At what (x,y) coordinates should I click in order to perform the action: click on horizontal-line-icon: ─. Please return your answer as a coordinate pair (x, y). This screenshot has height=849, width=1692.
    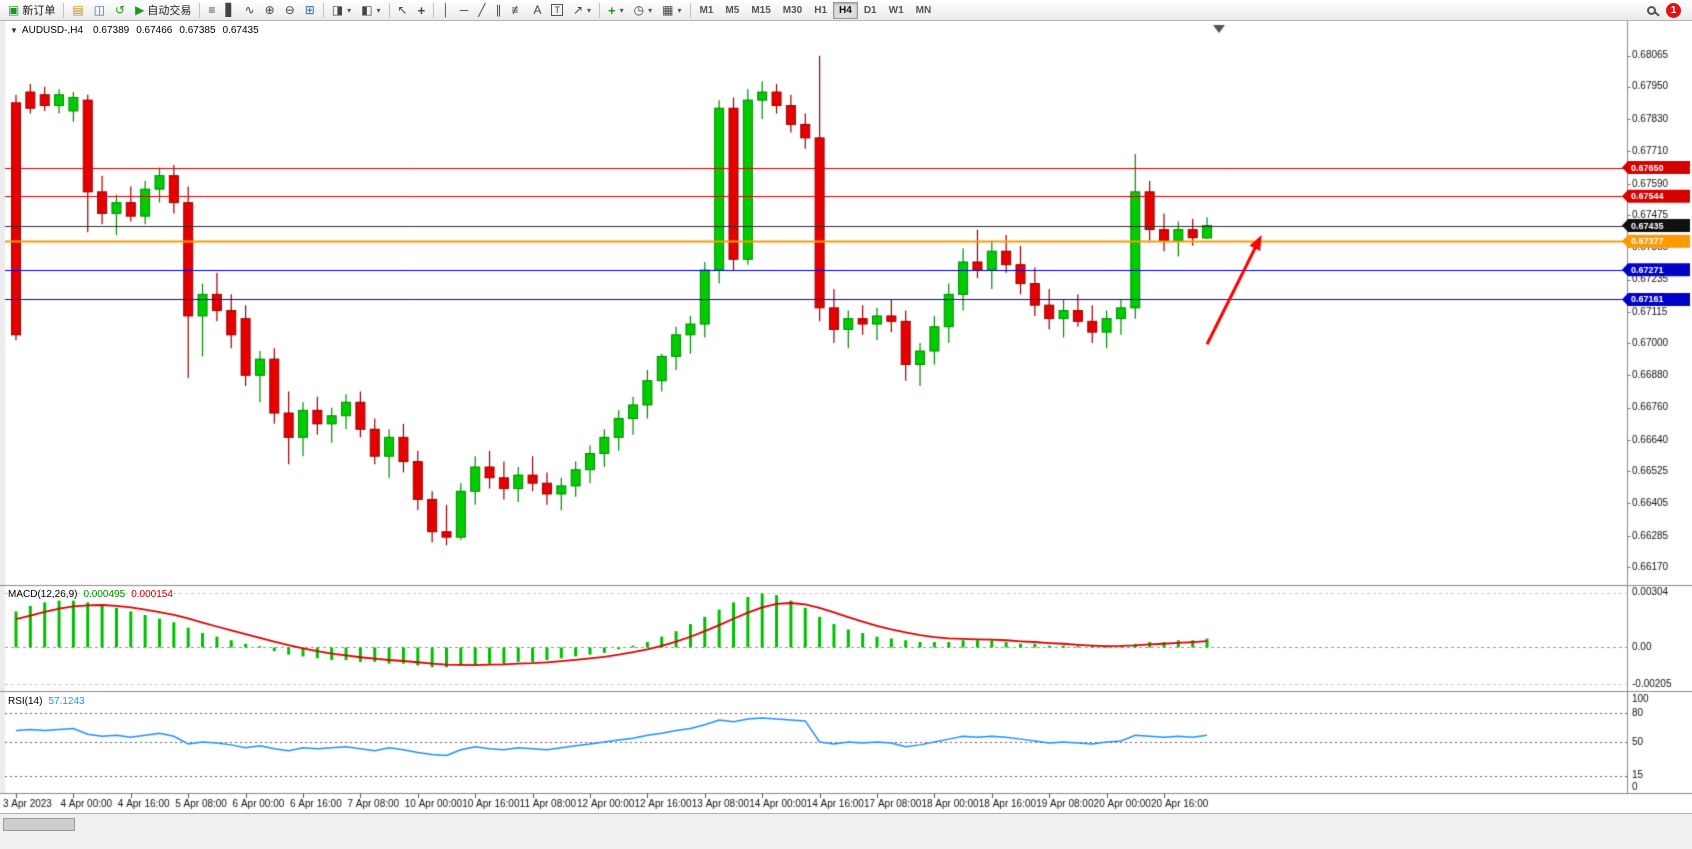
    Looking at the image, I should click on (464, 10).